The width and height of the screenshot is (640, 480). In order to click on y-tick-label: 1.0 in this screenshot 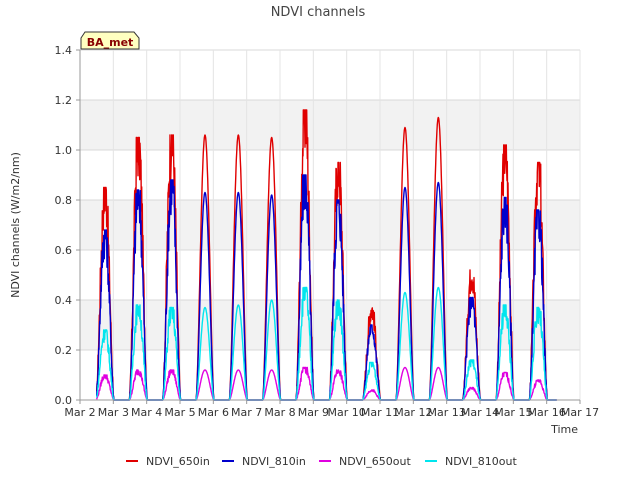, I will do `click(64, 150)`.